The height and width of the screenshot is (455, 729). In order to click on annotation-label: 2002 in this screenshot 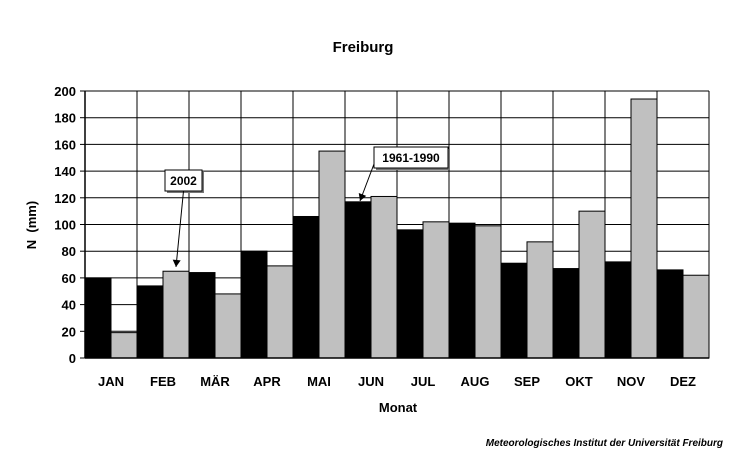, I will do `click(183, 181)`.